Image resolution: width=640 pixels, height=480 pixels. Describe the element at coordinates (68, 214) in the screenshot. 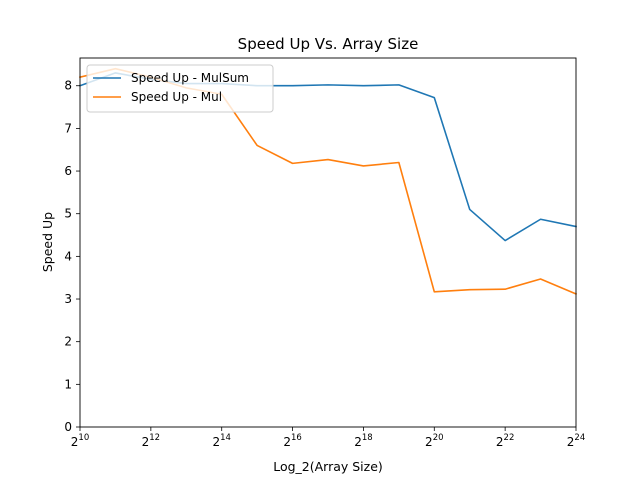

I see `y-tick-label: 5` at that location.